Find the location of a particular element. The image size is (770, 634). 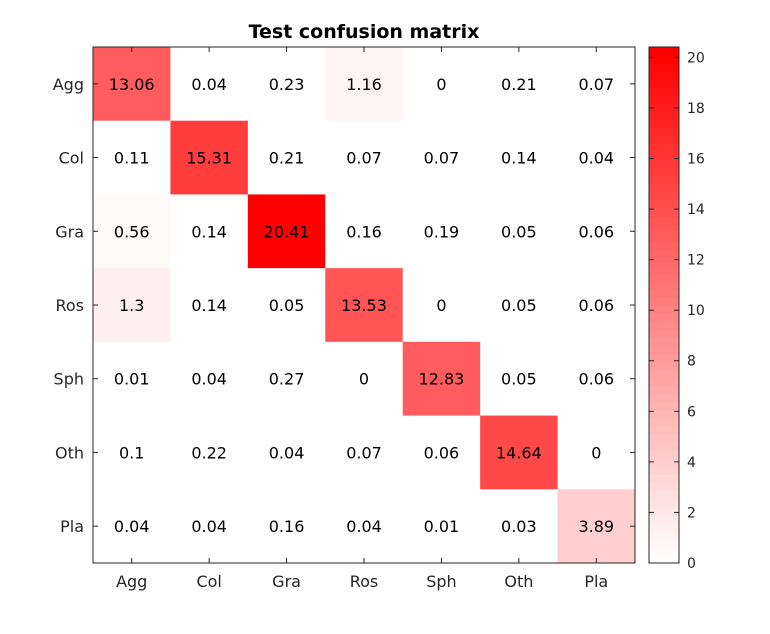

colorbar-tick-label: 18 is located at coordinates (696, 109).